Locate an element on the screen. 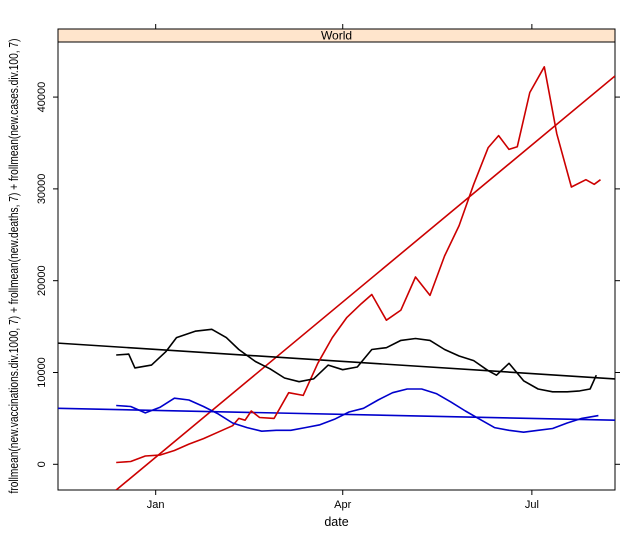 This screenshot has height=540, width=640. x-tick-label: Apr is located at coordinates (342, 505).